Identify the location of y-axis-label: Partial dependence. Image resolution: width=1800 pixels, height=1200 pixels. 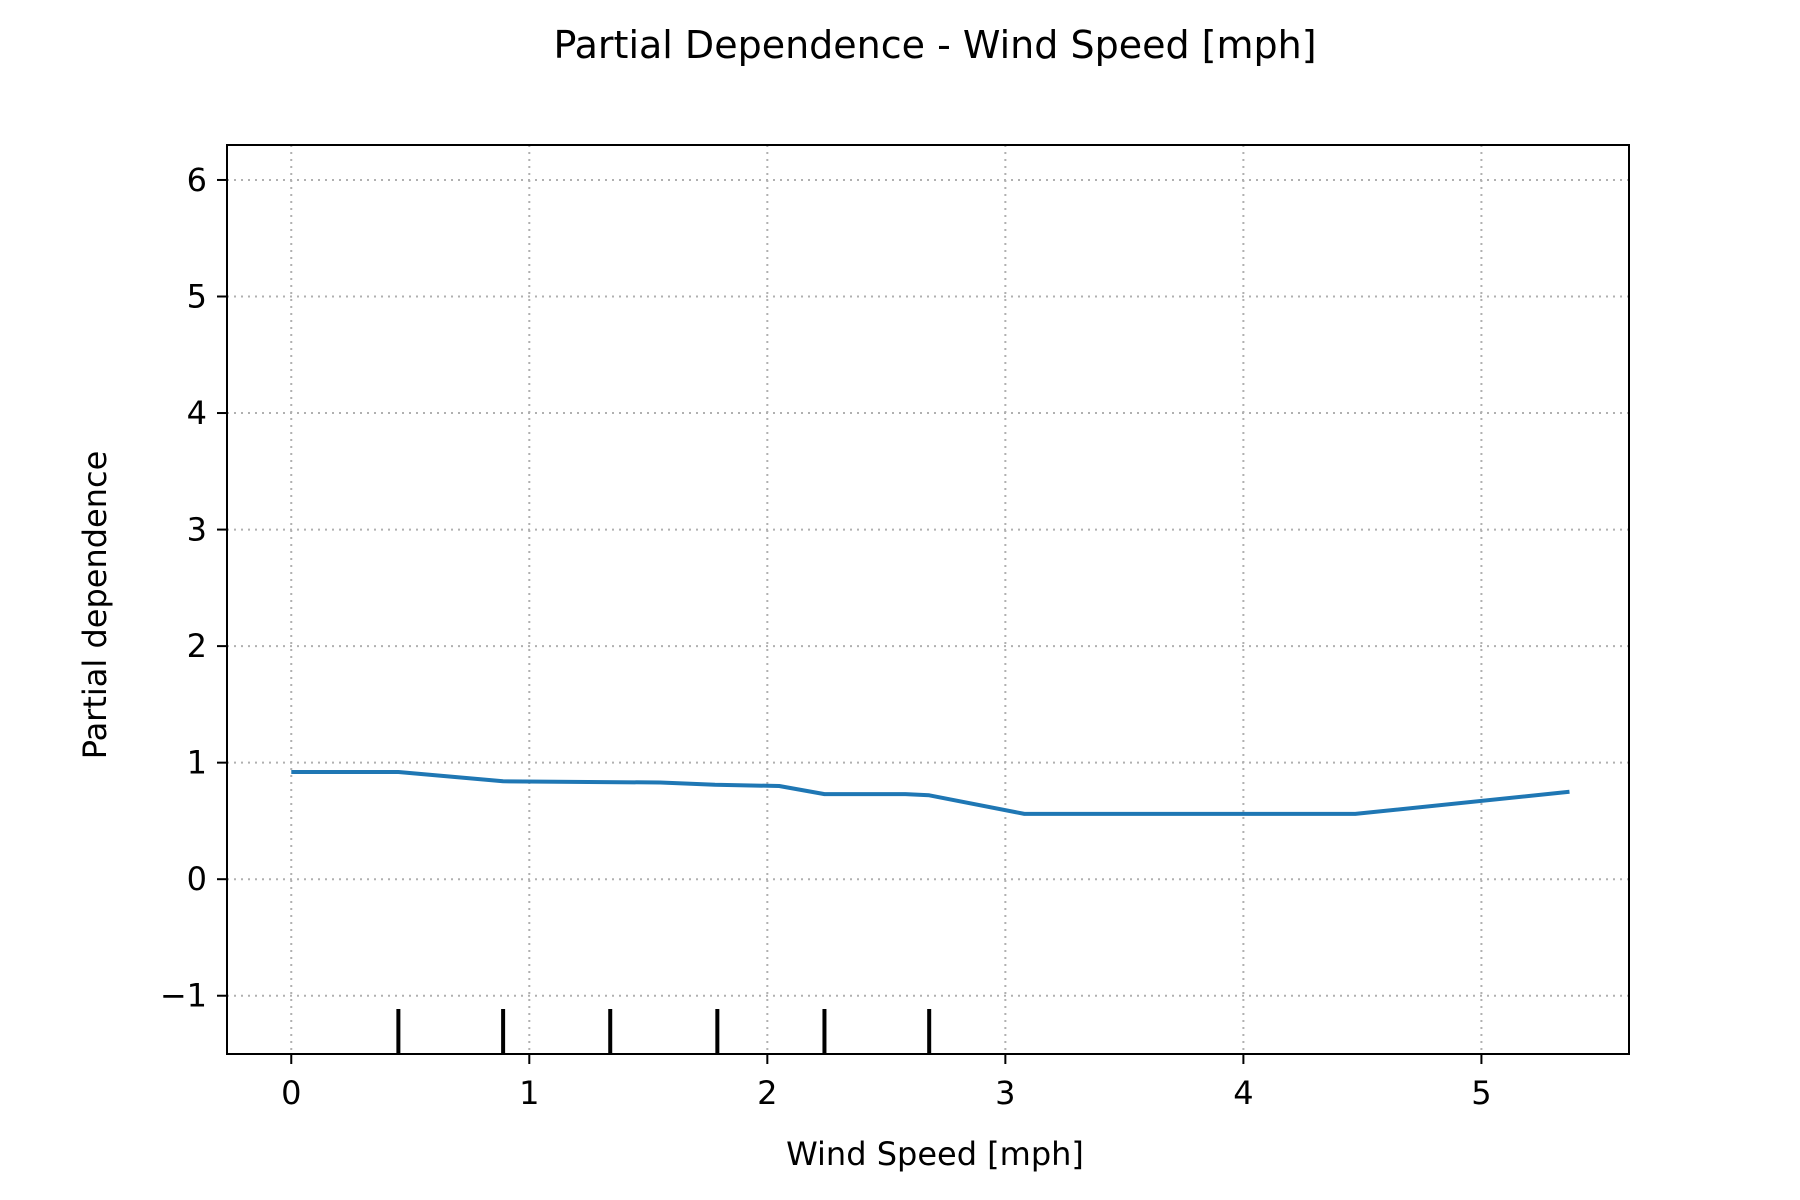
(95, 605).